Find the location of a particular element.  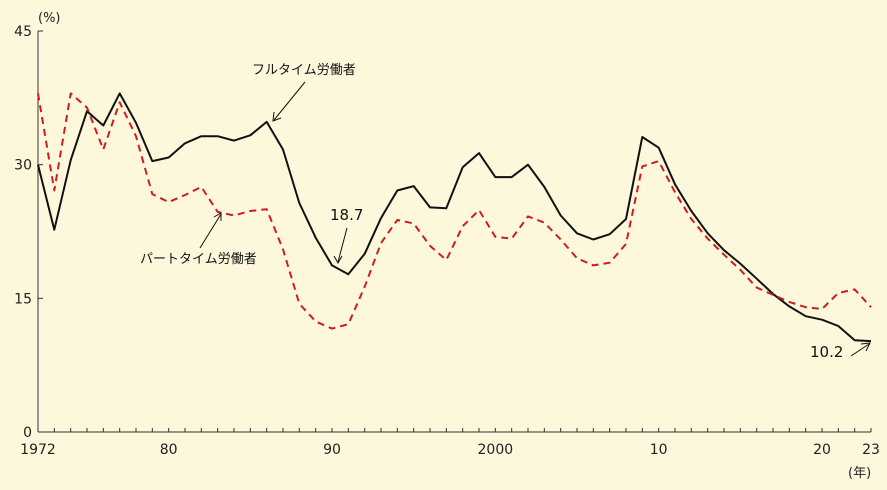

arrow-full-time is located at coordinates (289, 101).